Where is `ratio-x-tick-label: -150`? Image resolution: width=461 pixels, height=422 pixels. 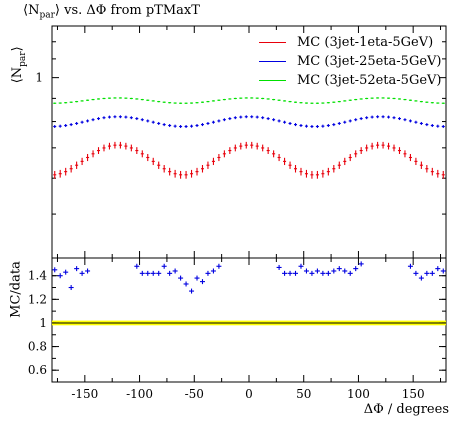 ratio-x-tick-label: -150 is located at coordinates (84, 394).